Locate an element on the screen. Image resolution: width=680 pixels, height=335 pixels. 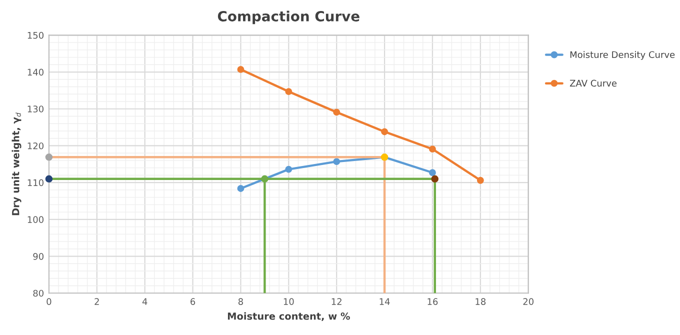
x-tick-label: 8 is located at coordinates (240, 301).